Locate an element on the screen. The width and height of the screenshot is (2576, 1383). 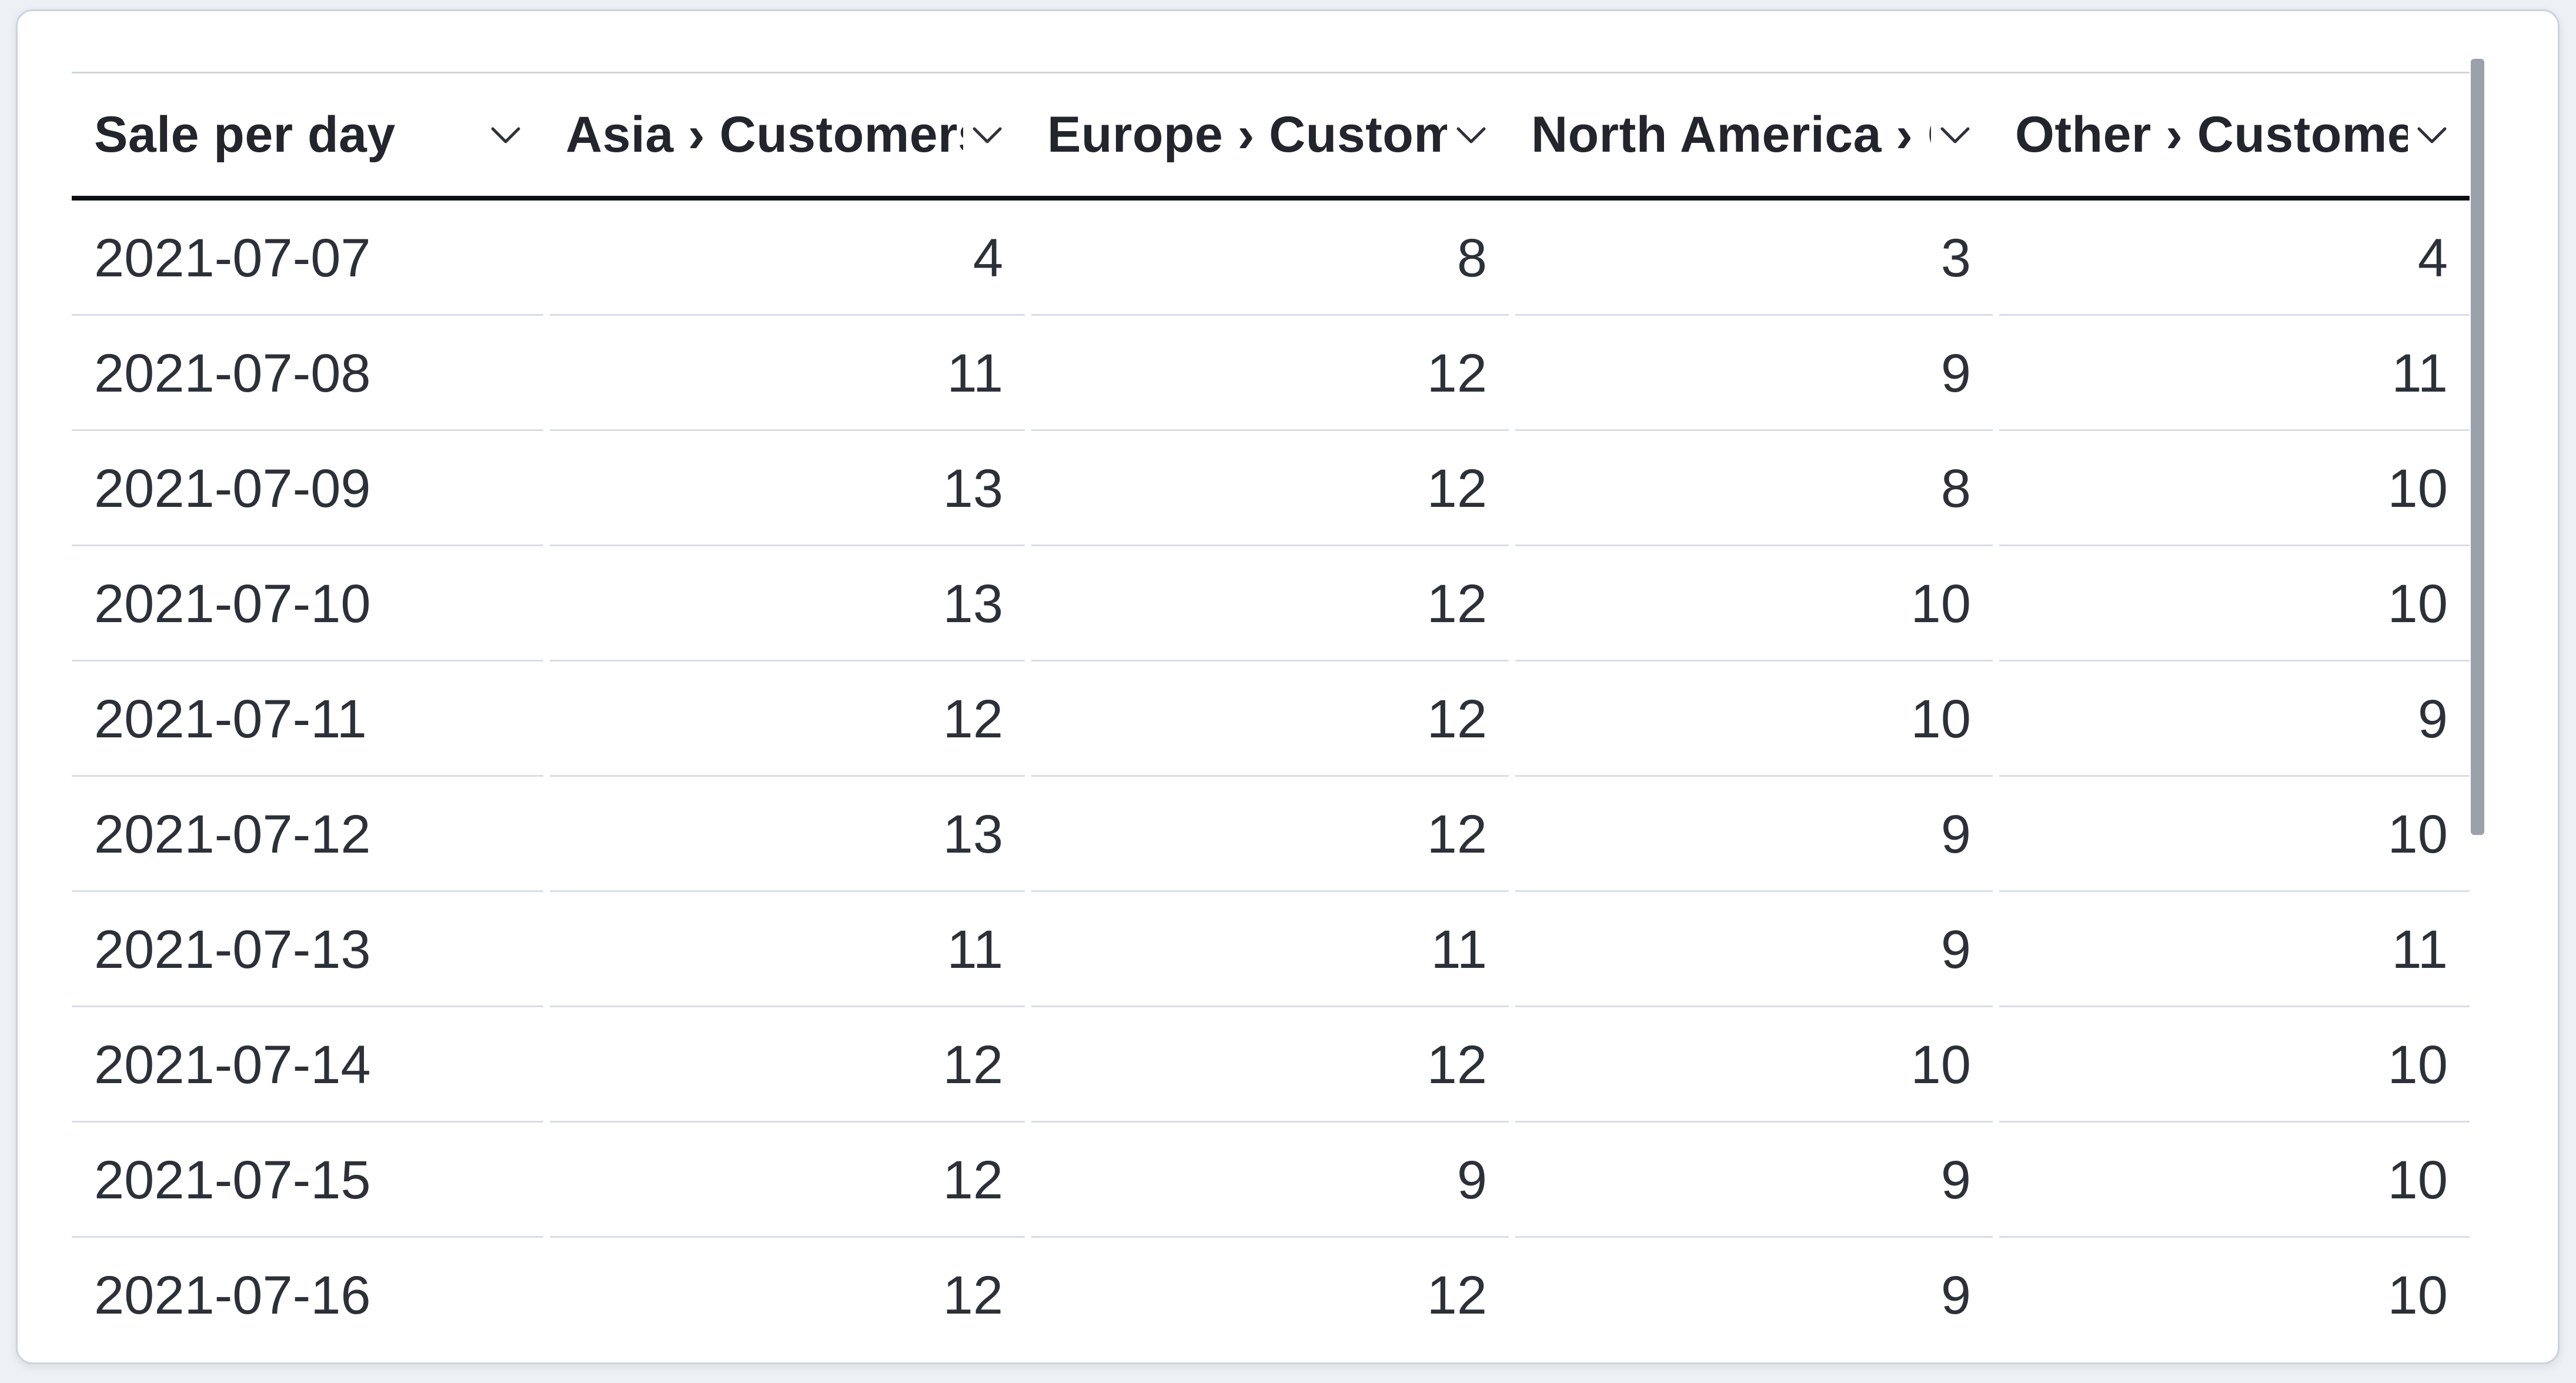
date-cell: 2021-07-07 is located at coordinates (307, 258).